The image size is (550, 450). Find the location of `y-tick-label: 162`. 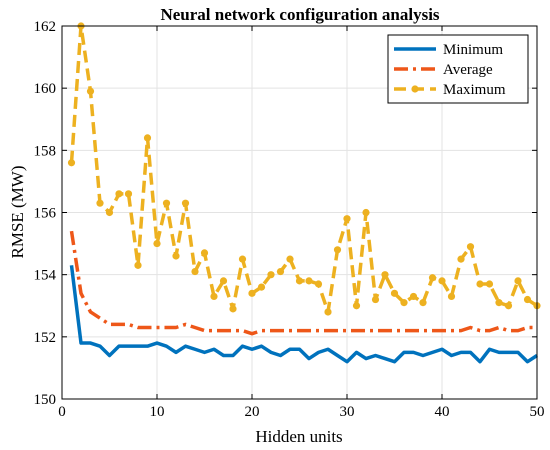

y-tick-label: 162 is located at coordinates (45, 27).